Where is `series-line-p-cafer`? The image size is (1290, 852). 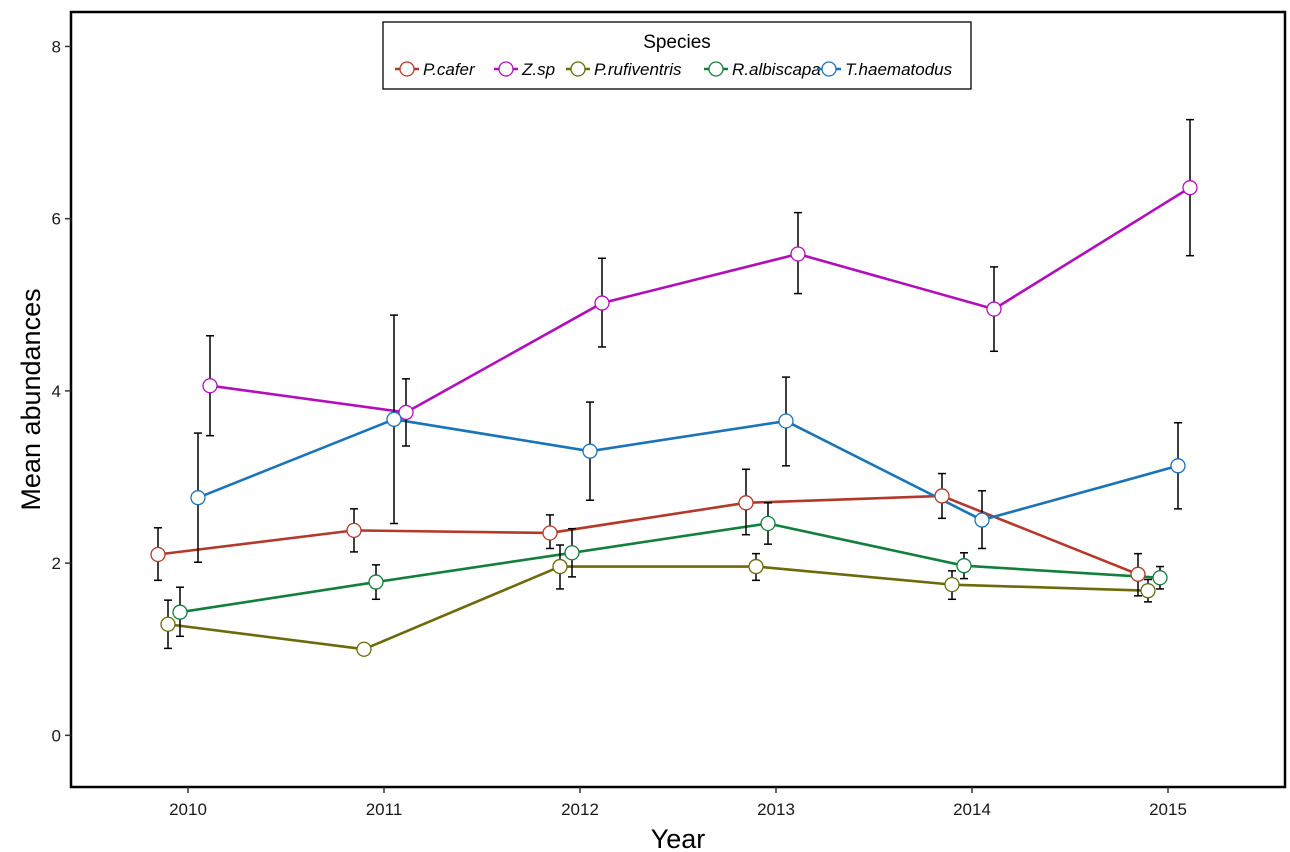 series-line-p-cafer is located at coordinates (648, 535).